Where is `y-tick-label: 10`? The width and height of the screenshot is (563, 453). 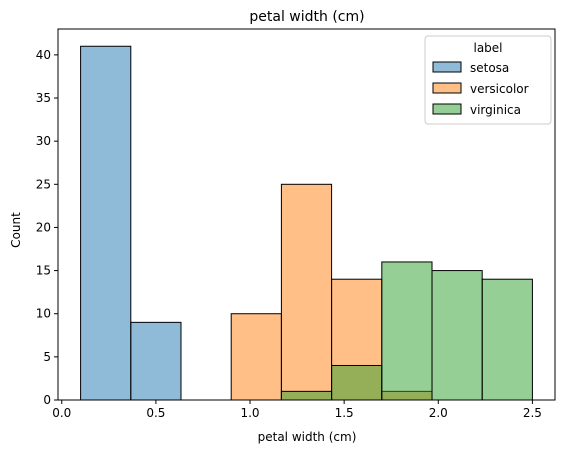 y-tick-label: 10 is located at coordinates (43, 314).